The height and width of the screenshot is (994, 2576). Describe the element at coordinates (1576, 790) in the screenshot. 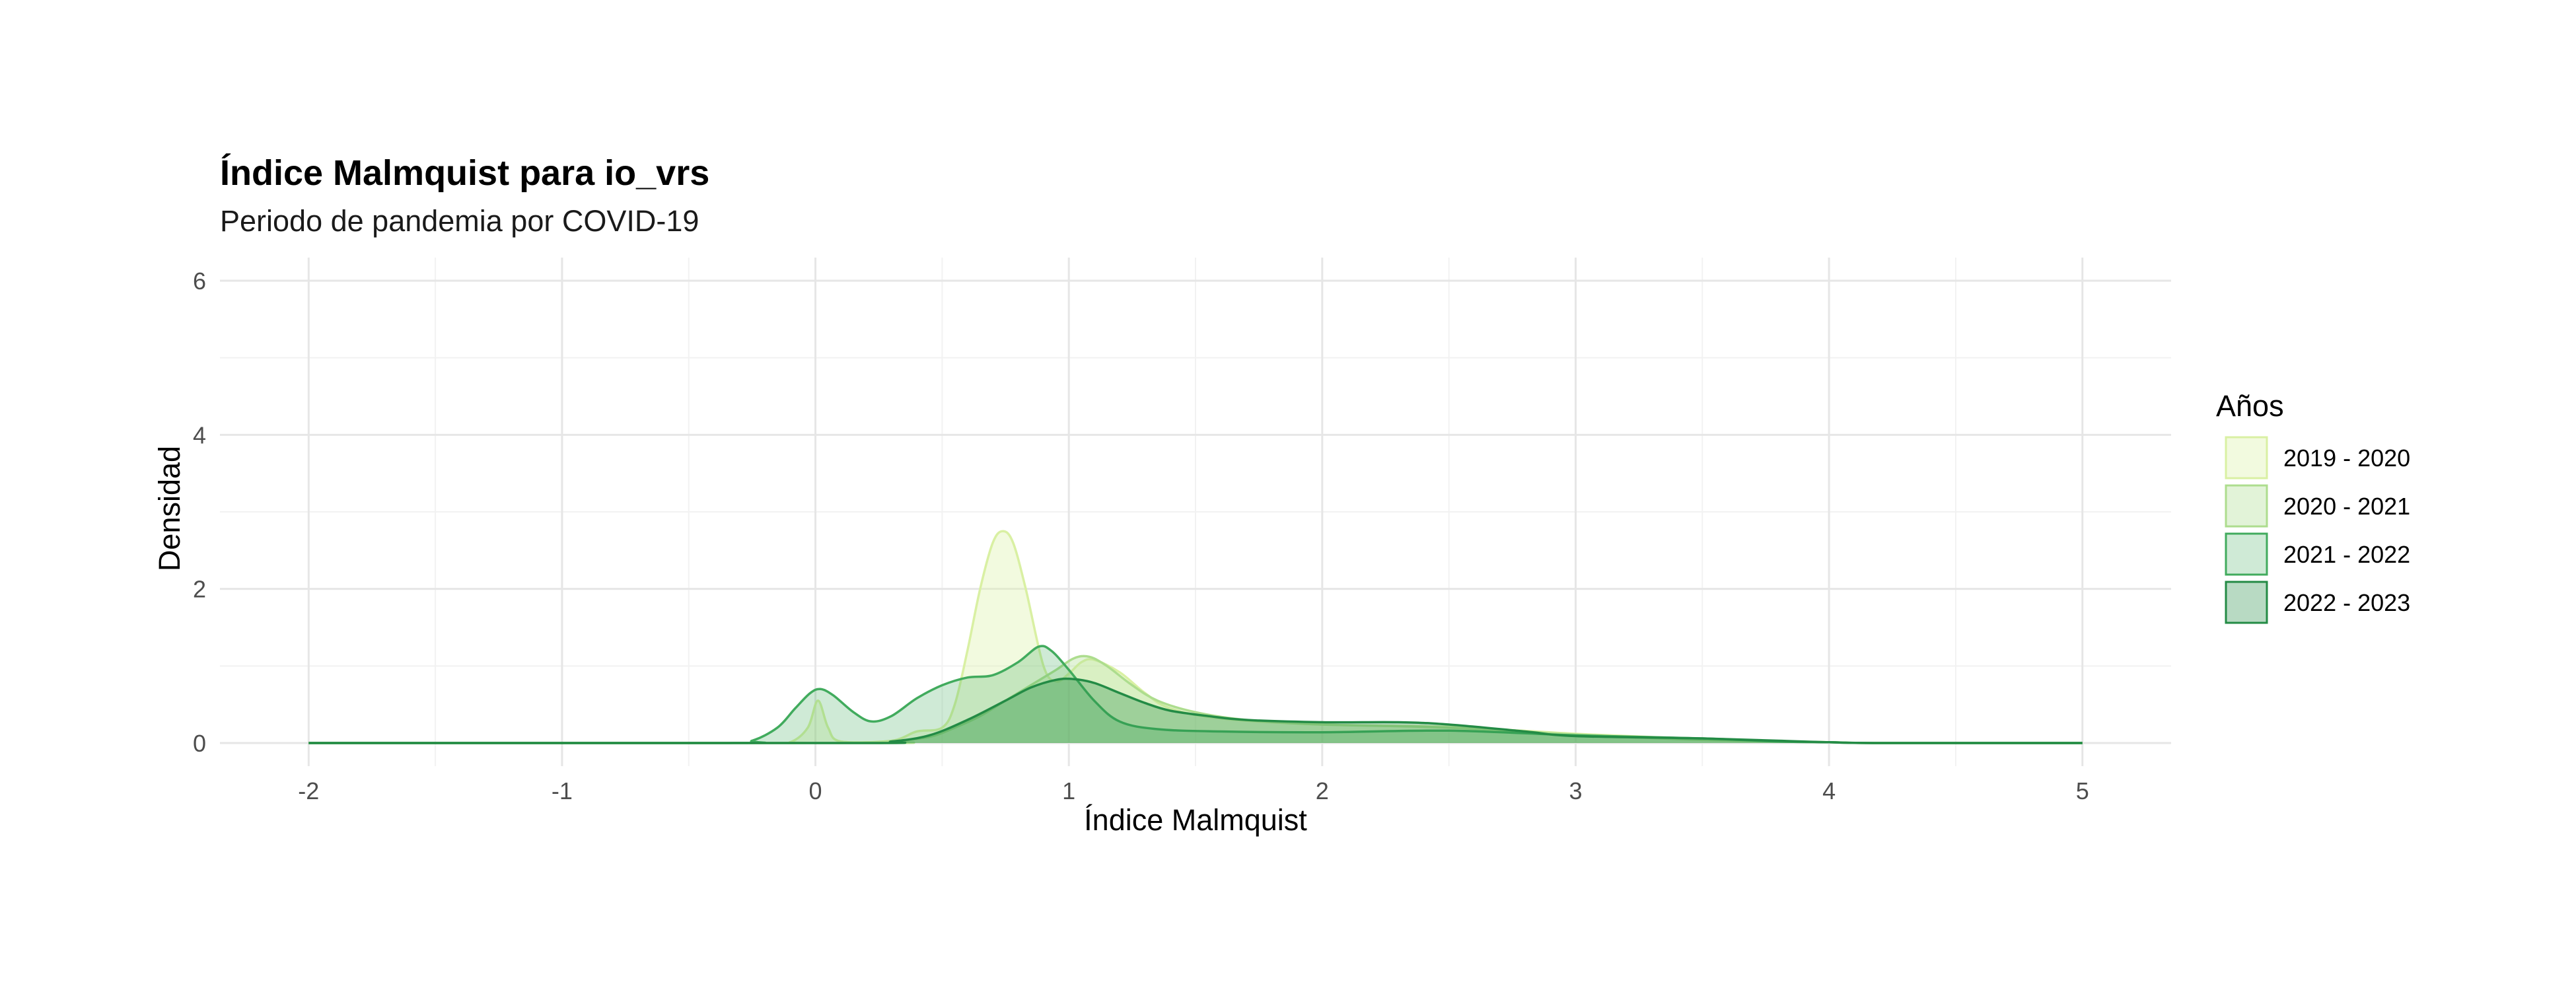

I see `x-tick-label: 3` at that location.